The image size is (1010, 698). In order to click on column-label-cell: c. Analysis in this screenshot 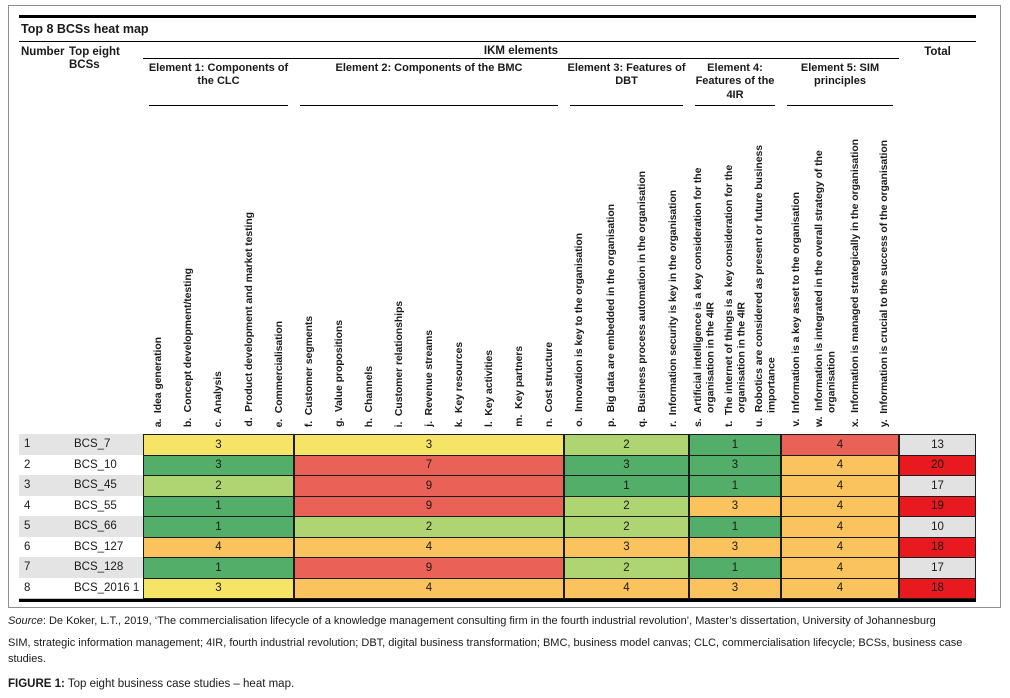, I will do `click(218, 270)`.